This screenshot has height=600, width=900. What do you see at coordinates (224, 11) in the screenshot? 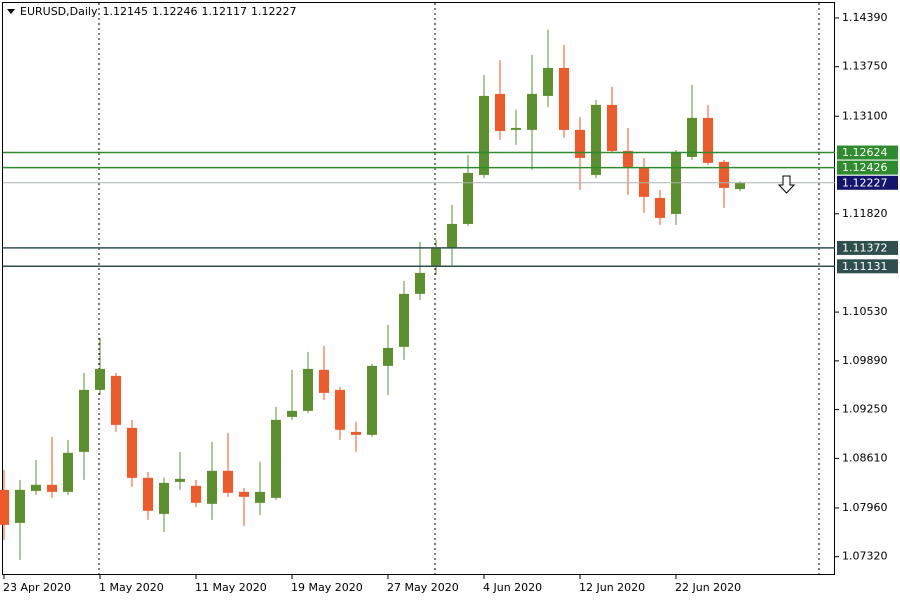
I see `header-low: 1.12117` at bounding box center [224, 11].